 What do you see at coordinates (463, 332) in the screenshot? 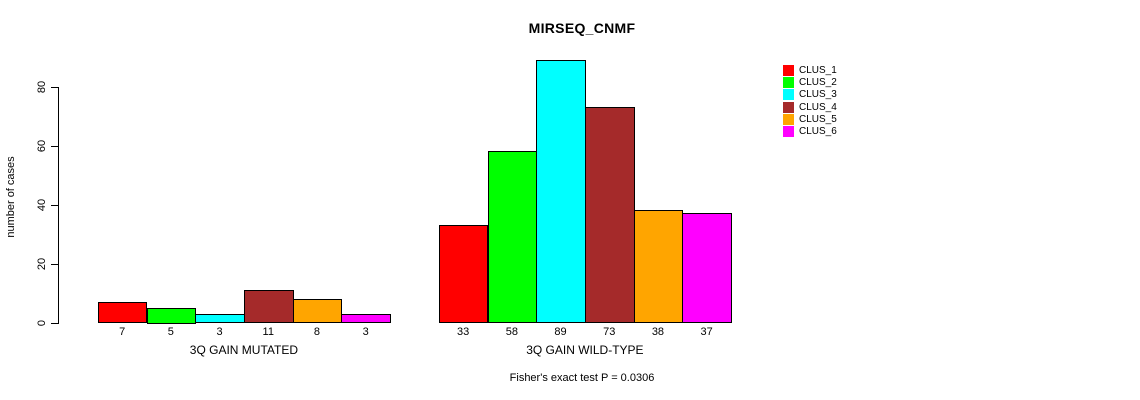
I see `bar-value-label: 33` at bounding box center [463, 332].